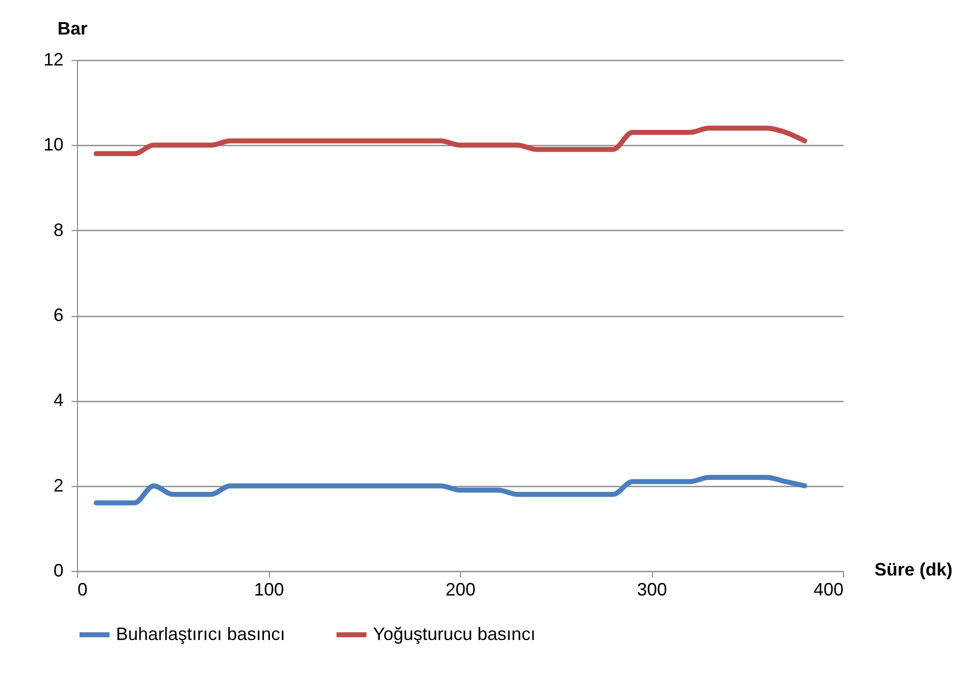  I want to click on x-tick-label: 300, so click(652, 590).